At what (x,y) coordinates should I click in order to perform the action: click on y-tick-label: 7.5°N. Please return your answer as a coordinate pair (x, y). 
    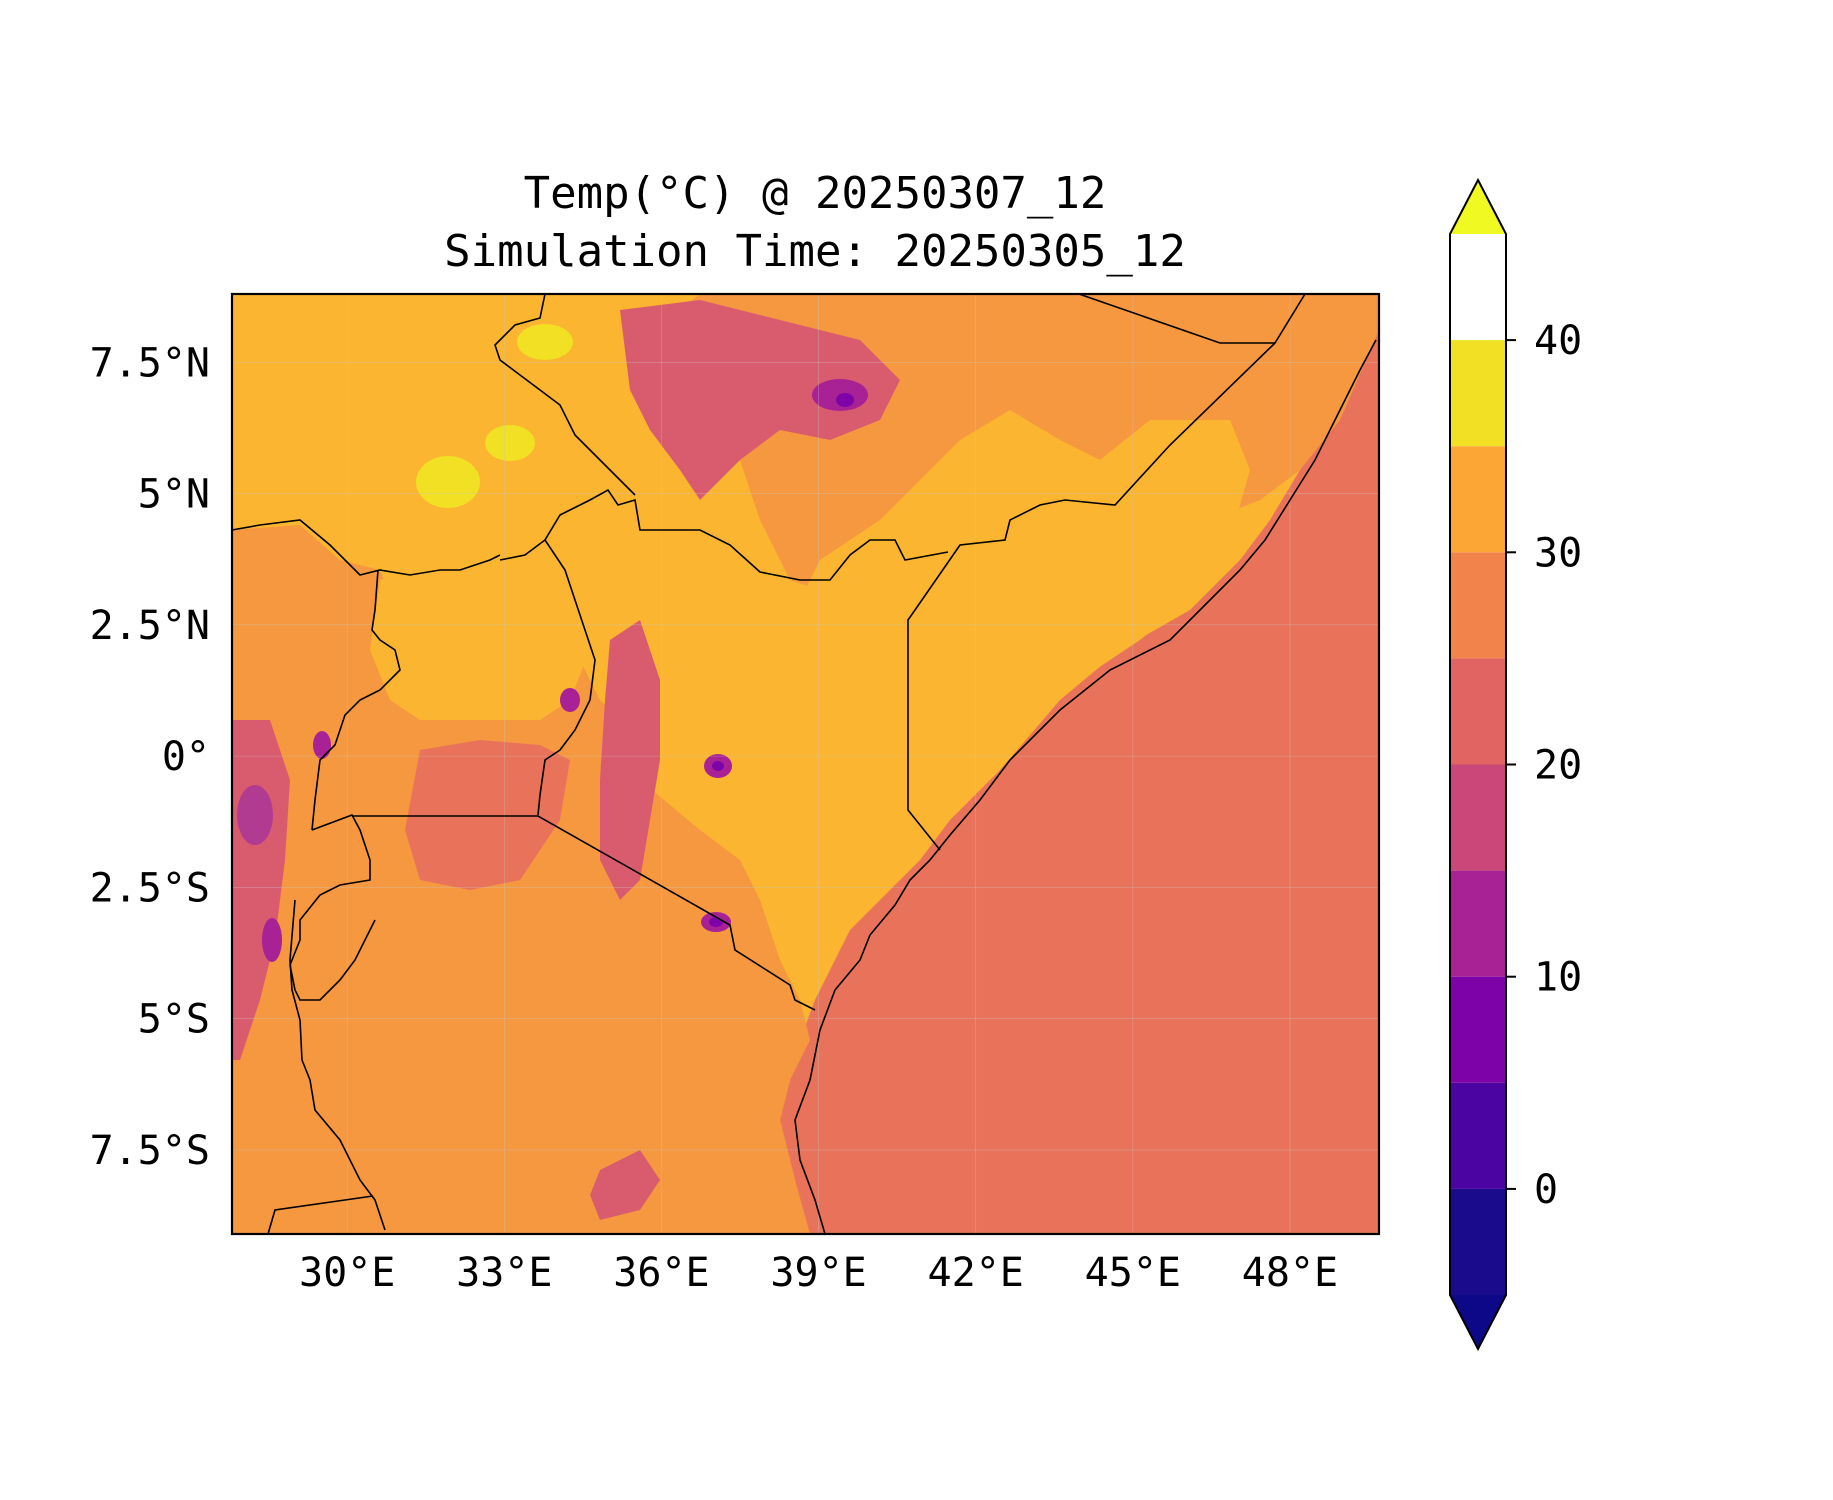
    Looking at the image, I should click on (150, 363).